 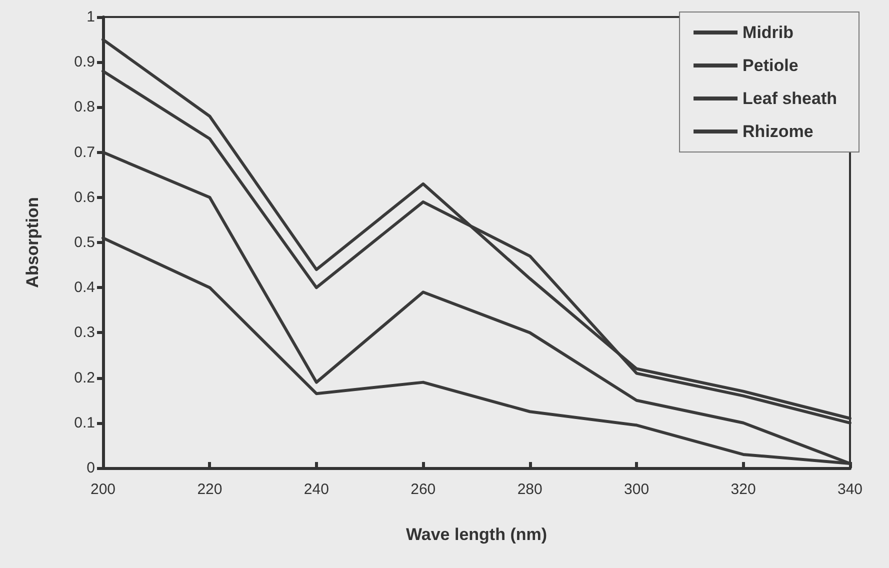 I want to click on x-tick-label: 300, so click(x=637, y=489).